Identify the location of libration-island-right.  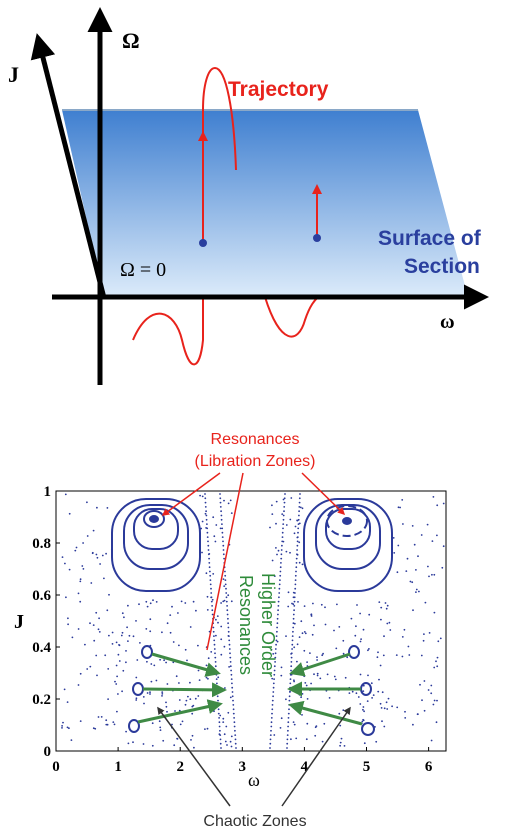
(348, 545).